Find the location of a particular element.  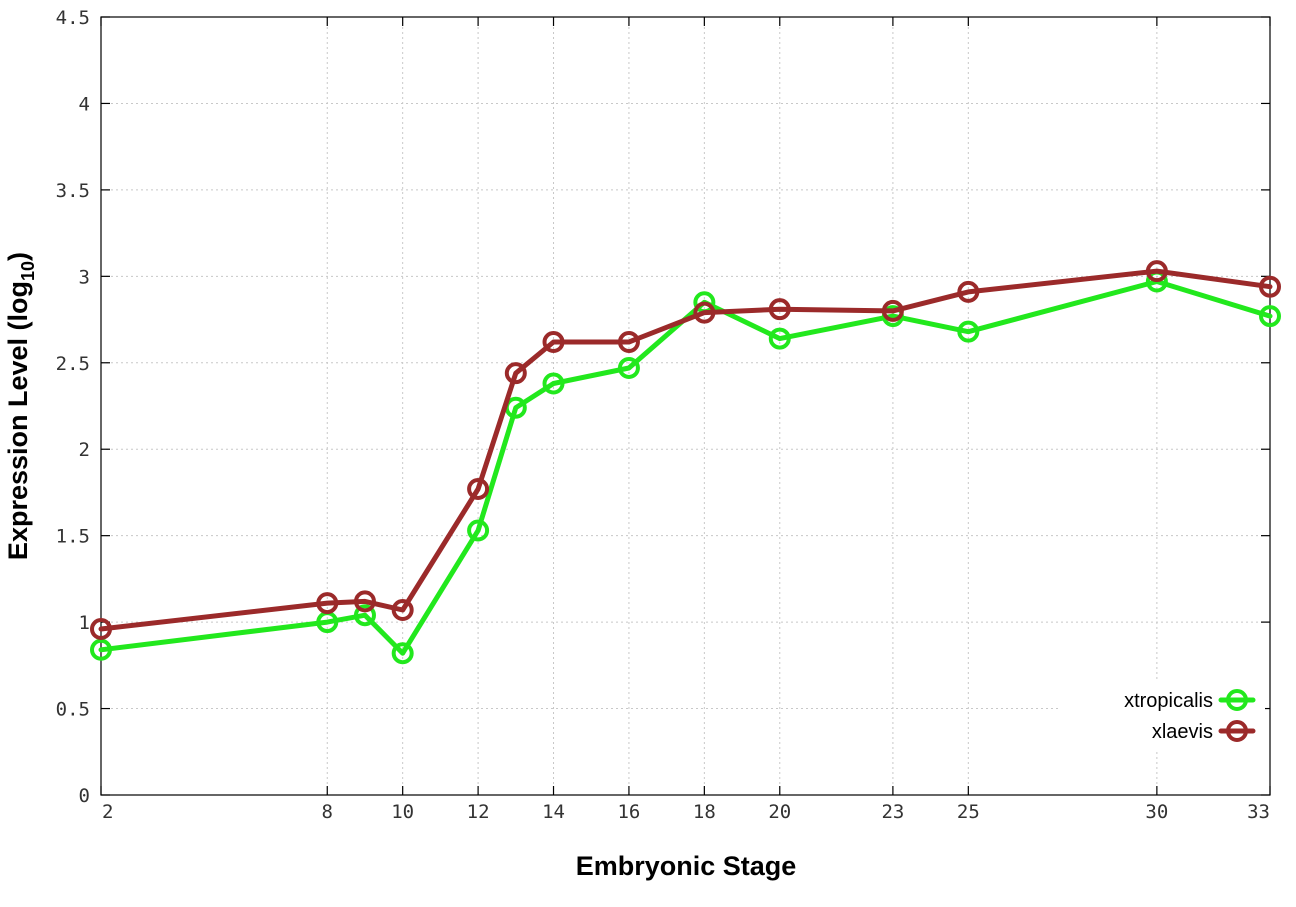

x-tick-label: 30 is located at coordinates (1156, 812).